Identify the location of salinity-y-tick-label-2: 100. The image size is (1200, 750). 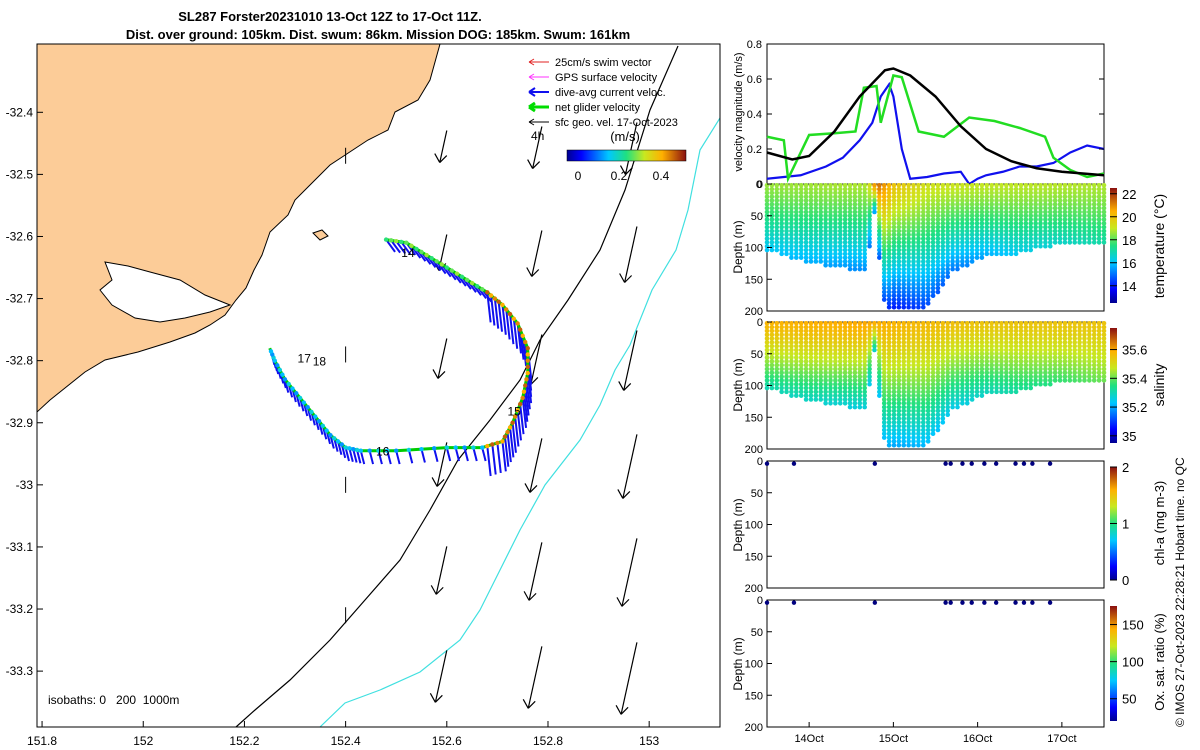
(754, 387).